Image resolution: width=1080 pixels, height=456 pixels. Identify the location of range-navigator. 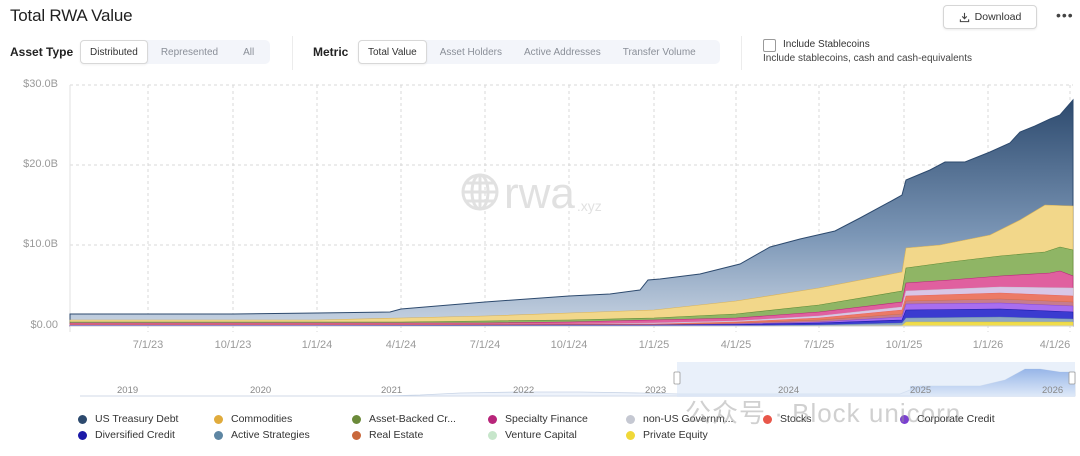
(578, 379).